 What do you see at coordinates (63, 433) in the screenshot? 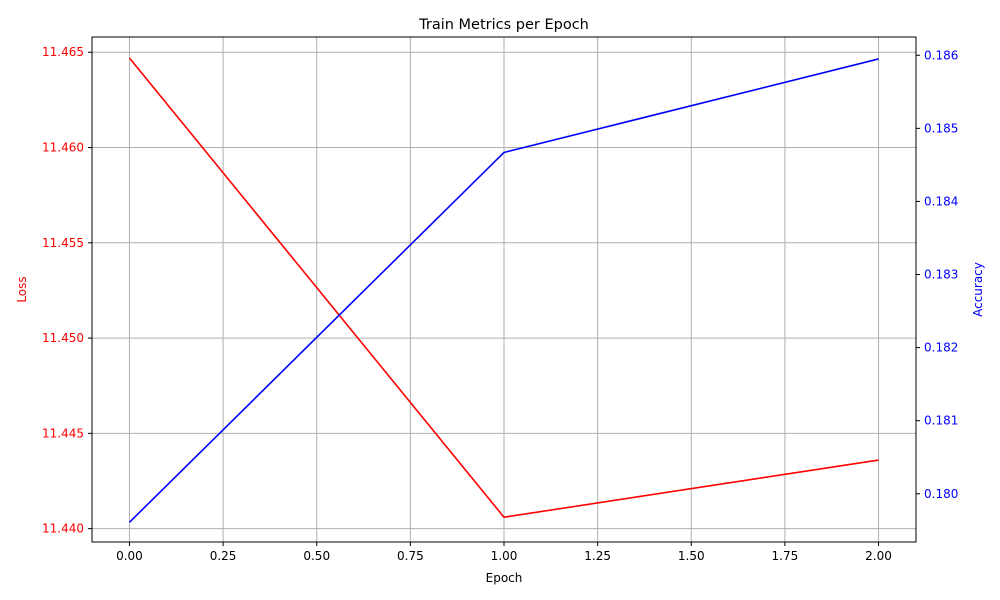
I see `y-left-tick-label: 11.445` at bounding box center [63, 433].